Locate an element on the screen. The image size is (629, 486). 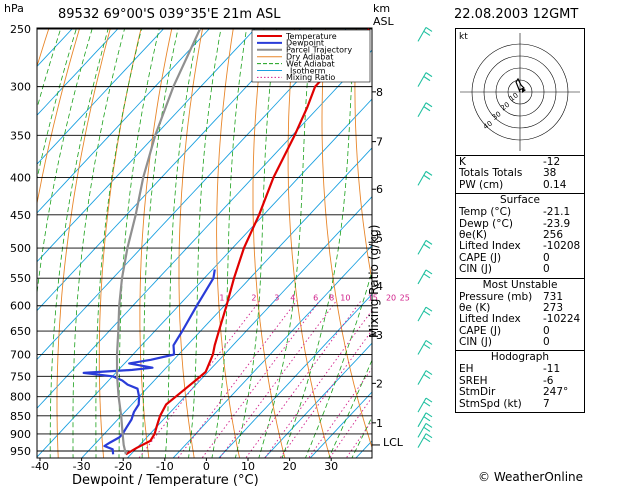
parcel-trajectory-line is located at coordinates (158, 241).